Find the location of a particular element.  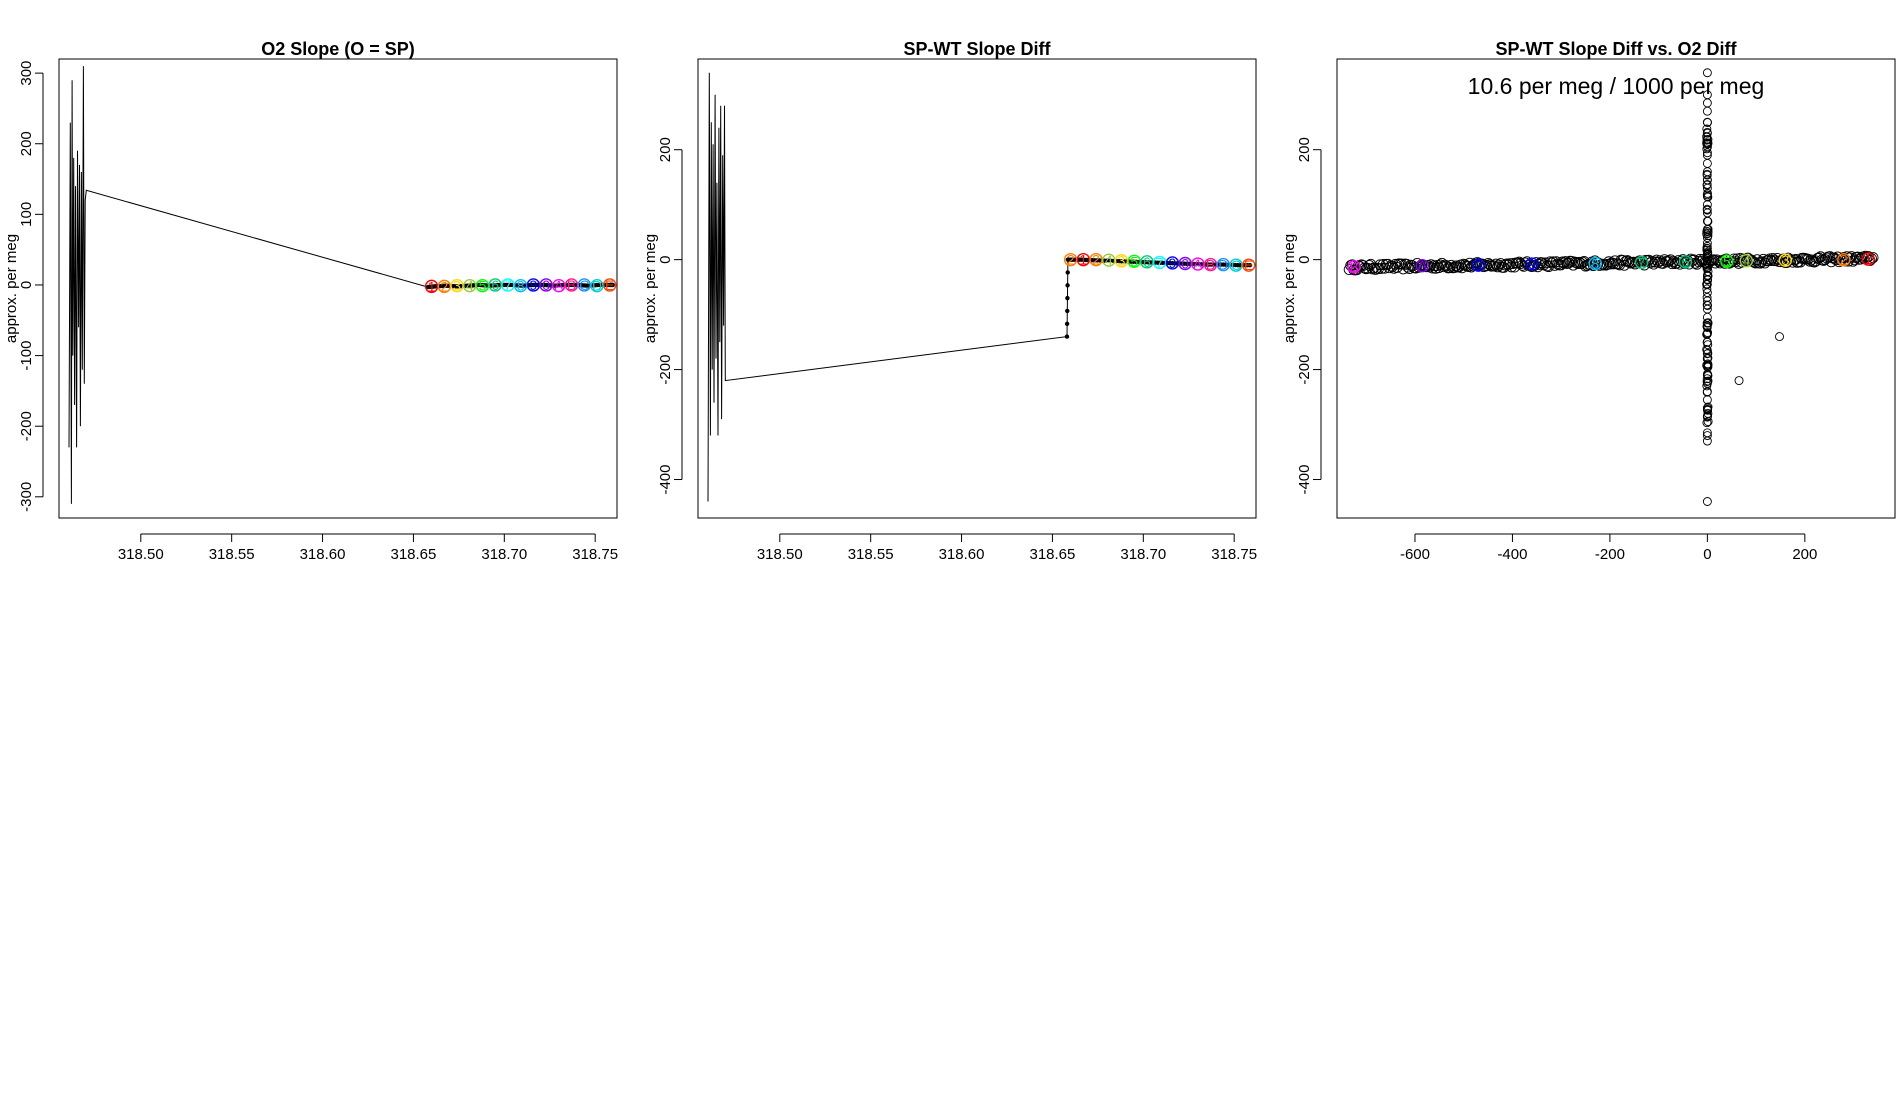

x-tick-label: 318.60 is located at coordinates (962, 554).